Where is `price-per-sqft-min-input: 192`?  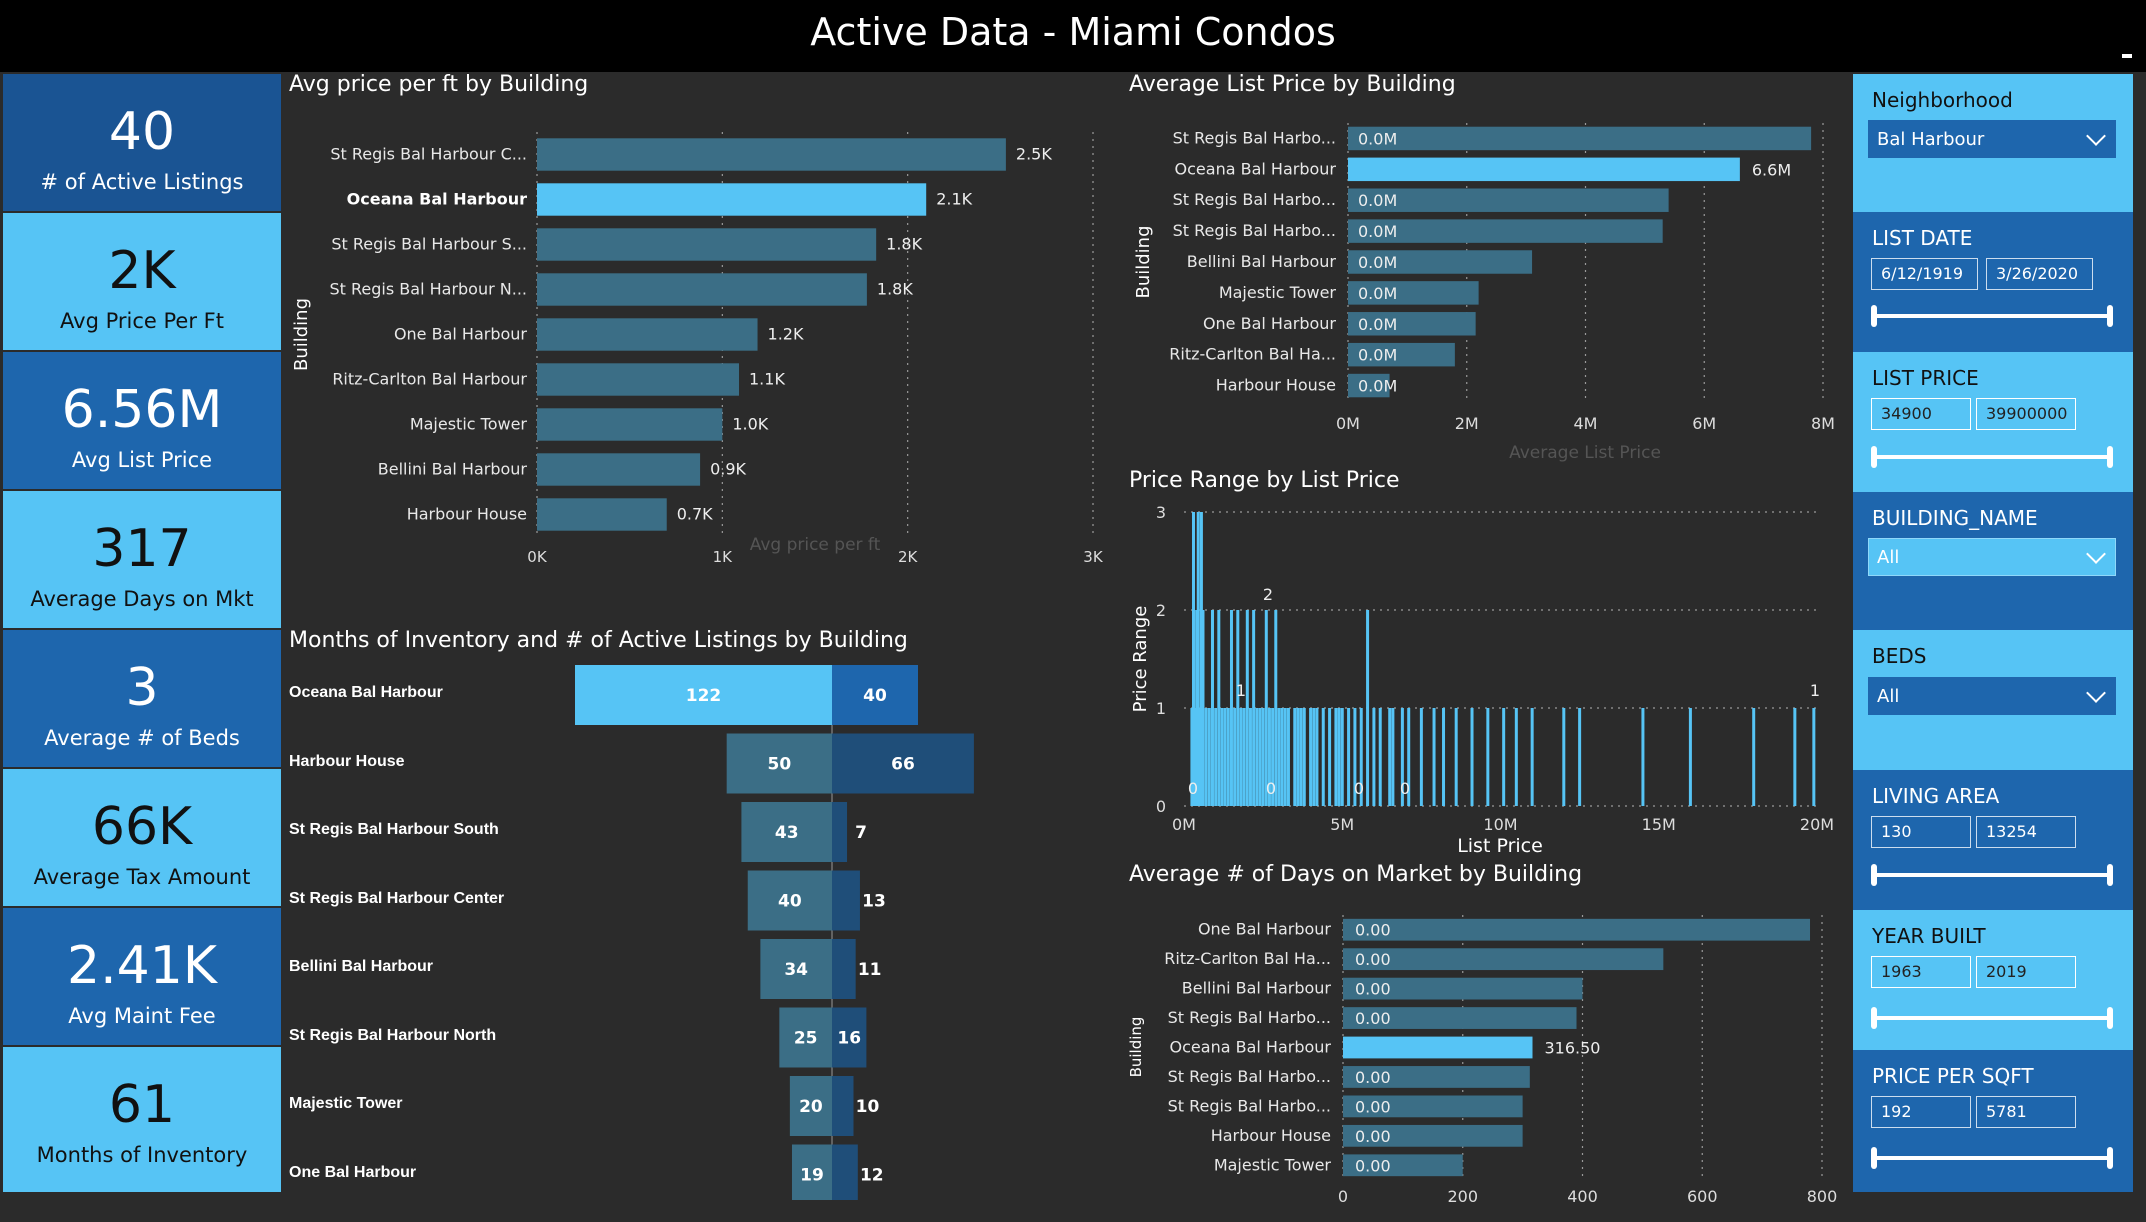
price-per-sqft-min-input: 192 is located at coordinates (1921, 1112).